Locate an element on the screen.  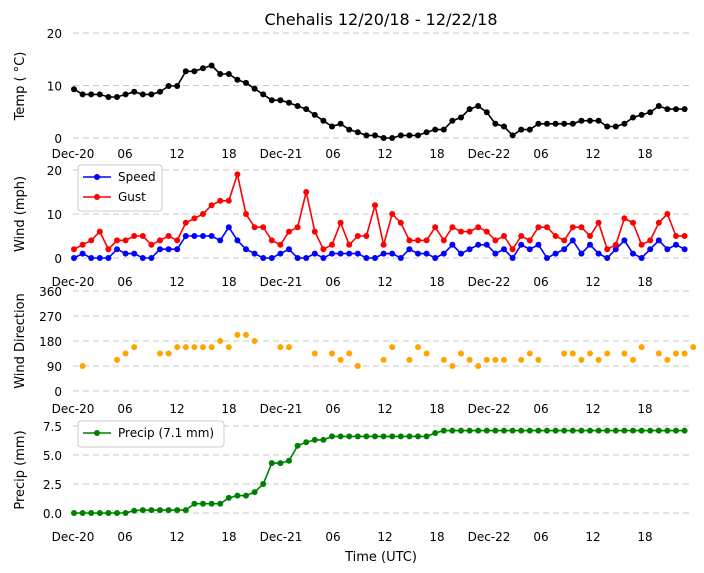
x-tick-label: Dec-20 is located at coordinates (73, 282).